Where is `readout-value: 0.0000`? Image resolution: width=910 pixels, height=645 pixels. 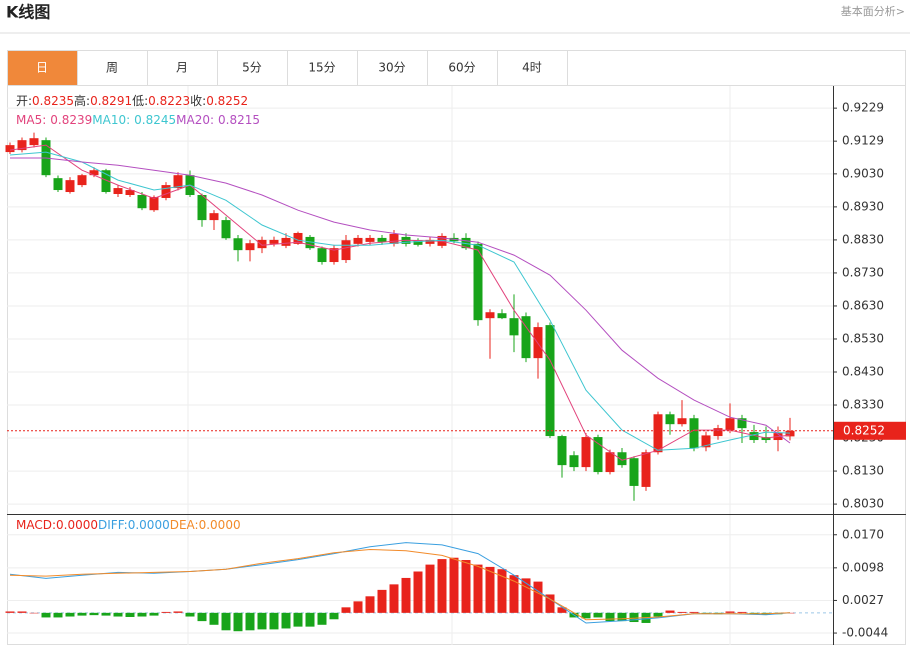
readout-value: 0.0000 is located at coordinates (220, 525).